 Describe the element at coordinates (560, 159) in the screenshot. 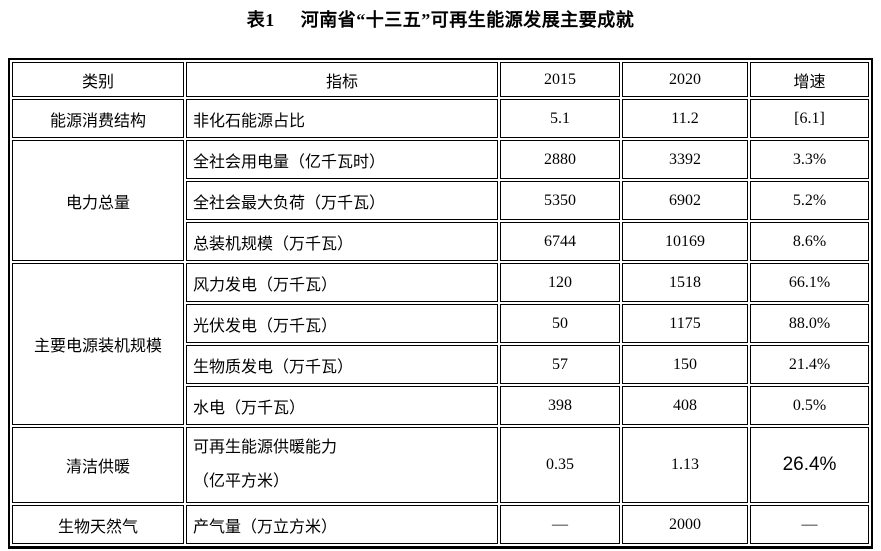

I see `value-2015-cell: 2880` at that location.